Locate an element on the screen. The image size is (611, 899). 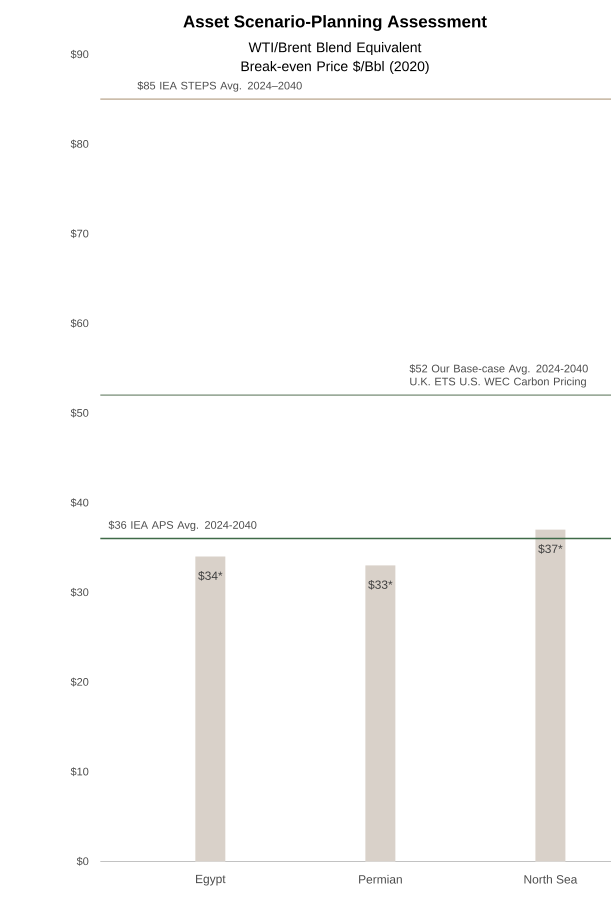
chart-title: Asset Scenario-Planning Assessment is located at coordinates (335, 23).